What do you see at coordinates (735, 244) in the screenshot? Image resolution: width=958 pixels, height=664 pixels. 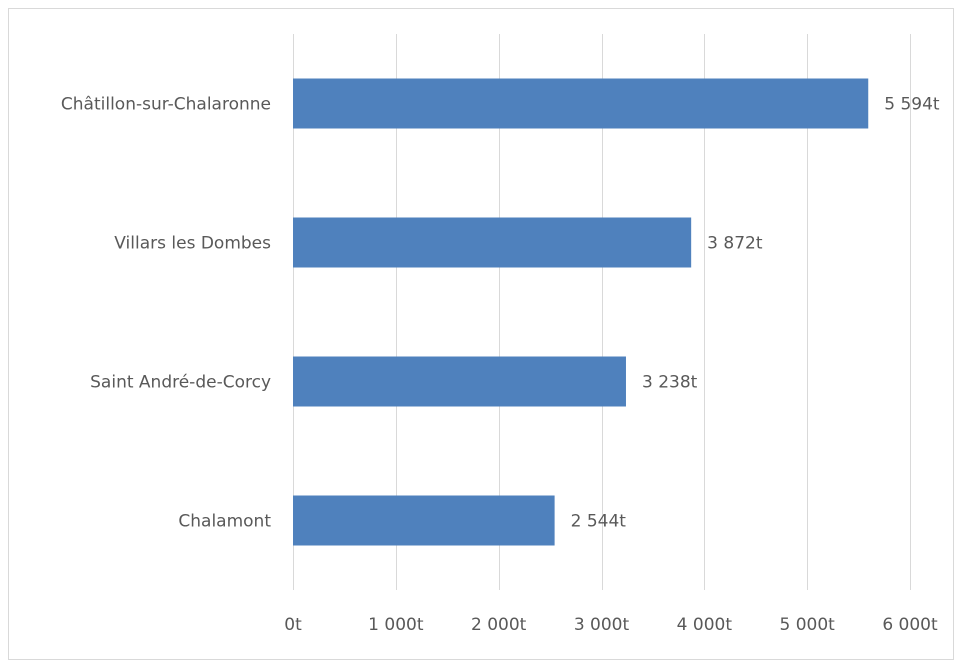 I see `data-label-villars-les-dombes: 3 872t` at bounding box center [735, 244].